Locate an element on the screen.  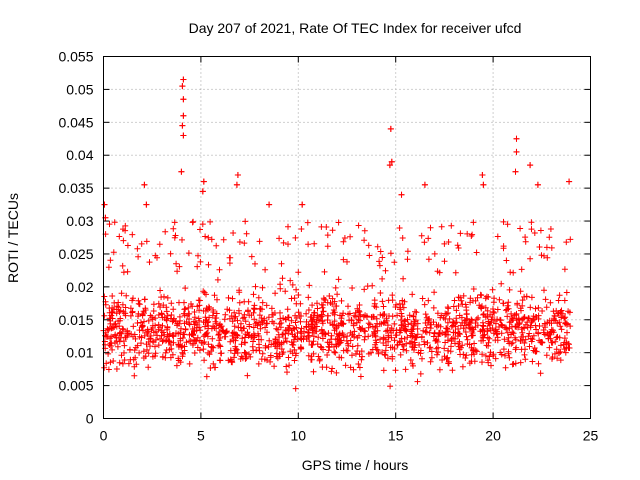
y-tick-label: 0.03 is located at coordinates (79, 221).